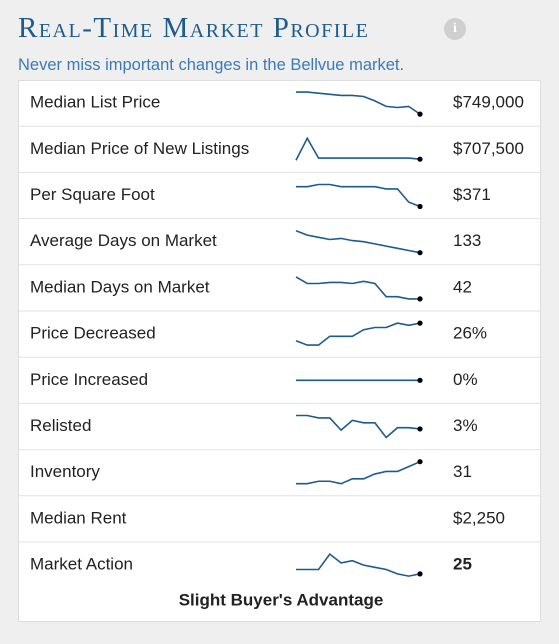  What do you see at coordinates (139, 148) in the screenshot?
I see `row-label: Median Price of New Listings` at bounding box center [139, 148].